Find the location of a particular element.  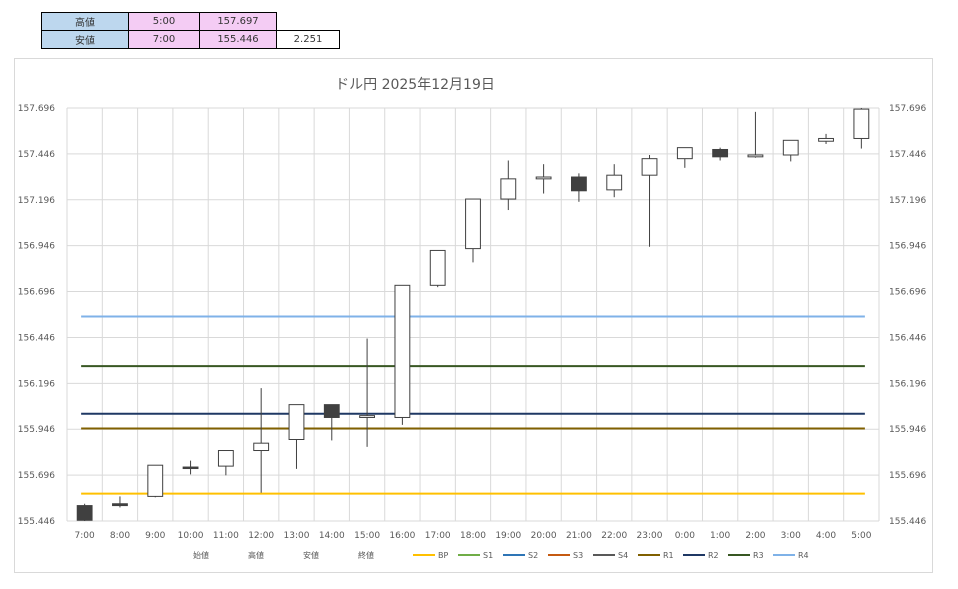

legend-label-r4: R4 is located at coordinates (803, 555).